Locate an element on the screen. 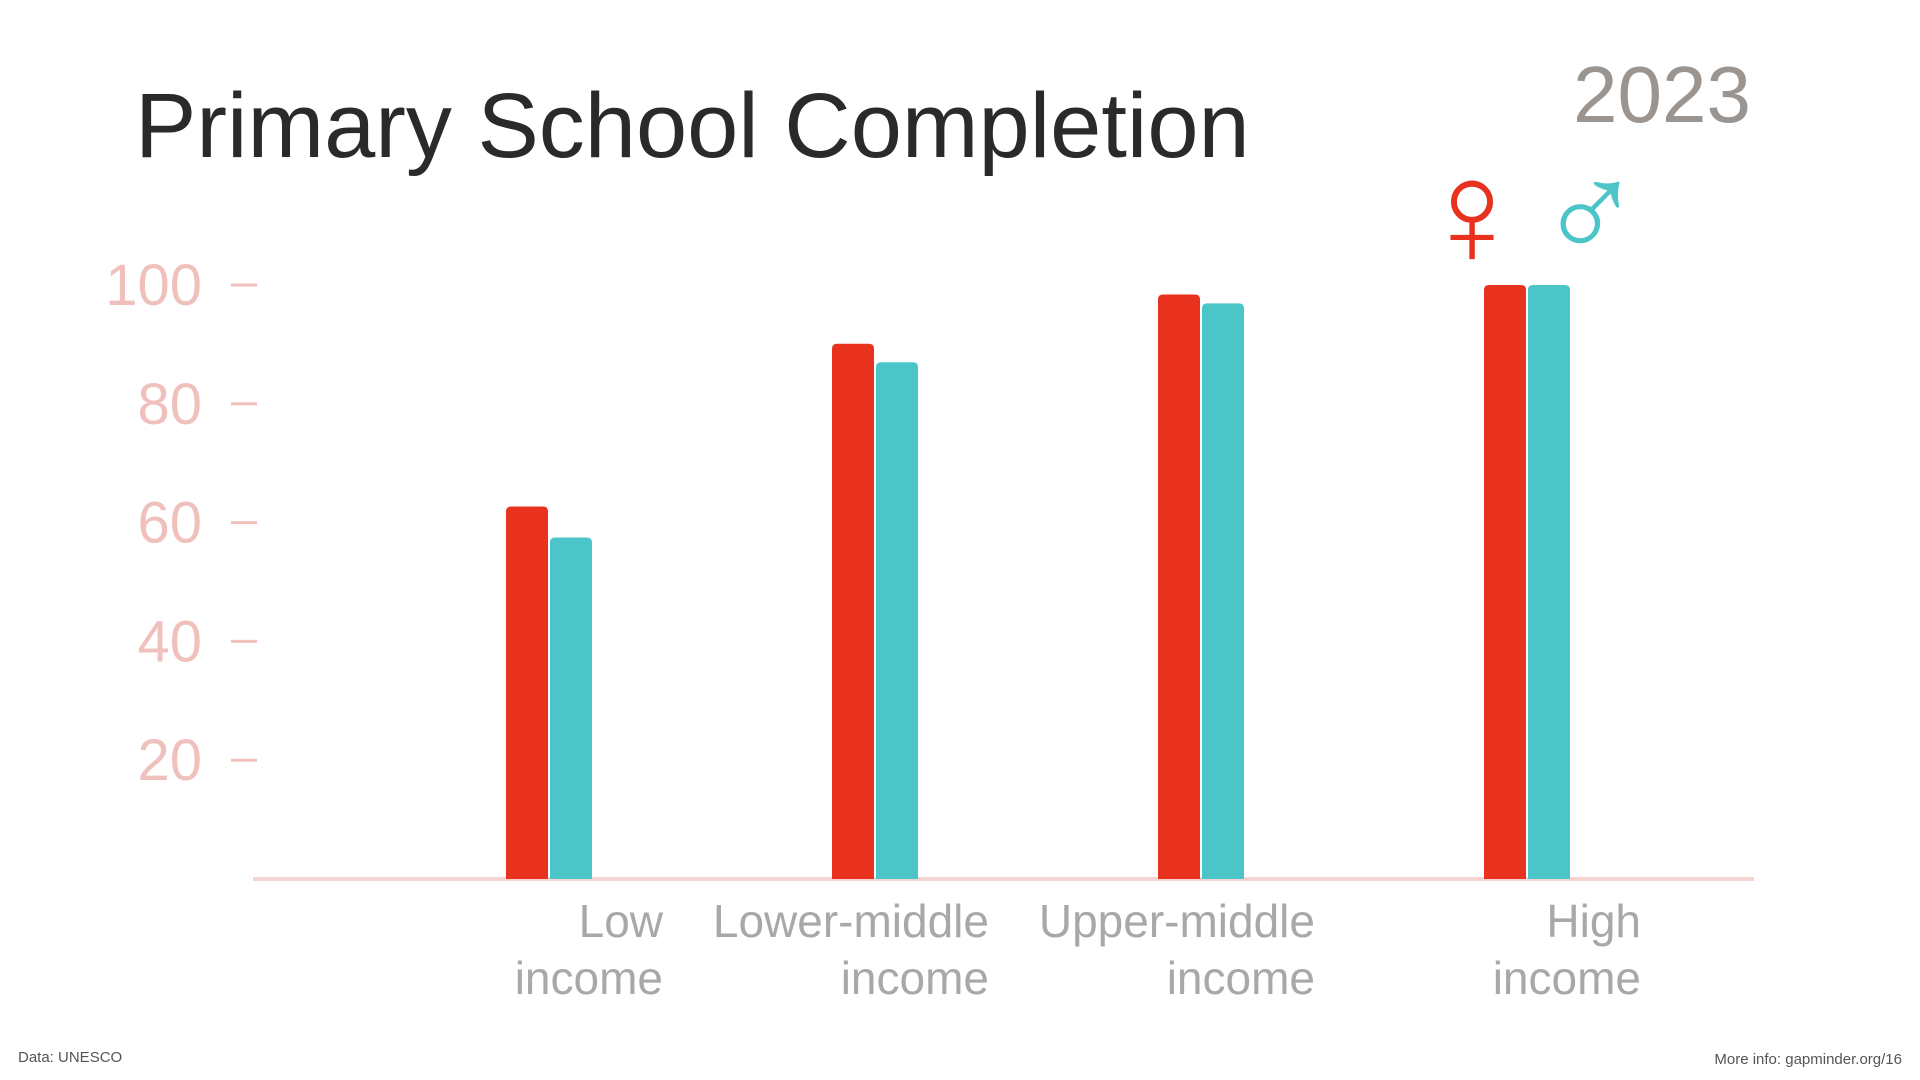 Image resolution: width=1920 pixels, height=1080 pixels. chart-title: Primary School Completion is located at coordinates (692, 126).